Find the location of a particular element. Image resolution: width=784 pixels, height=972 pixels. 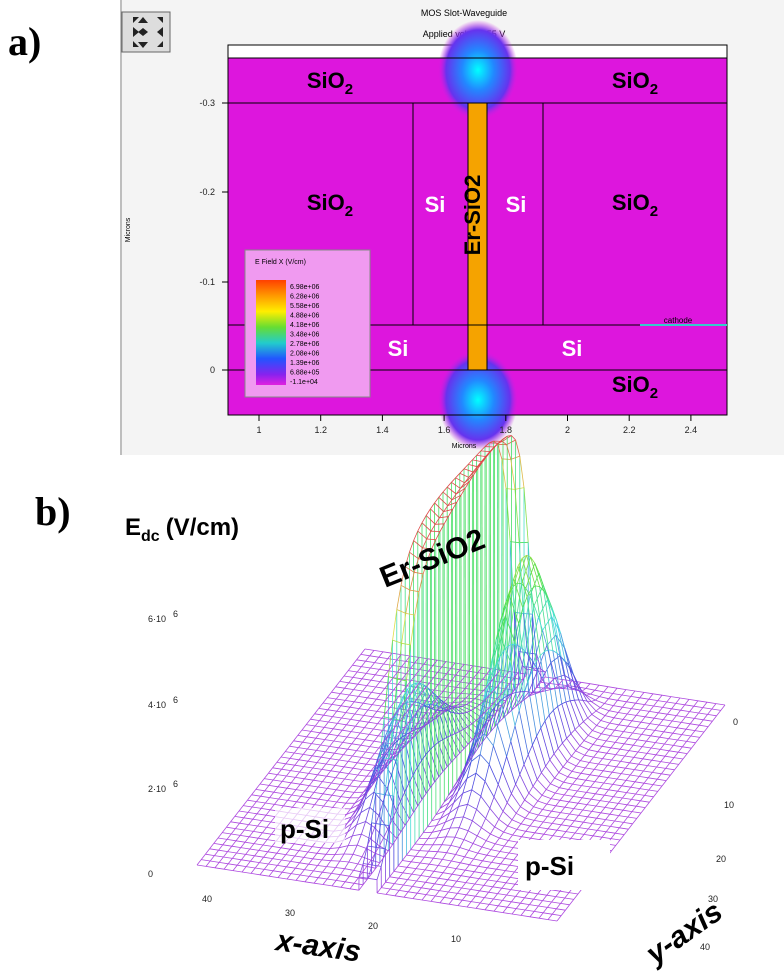

region-label: Si is located at coordinates (572, 348).